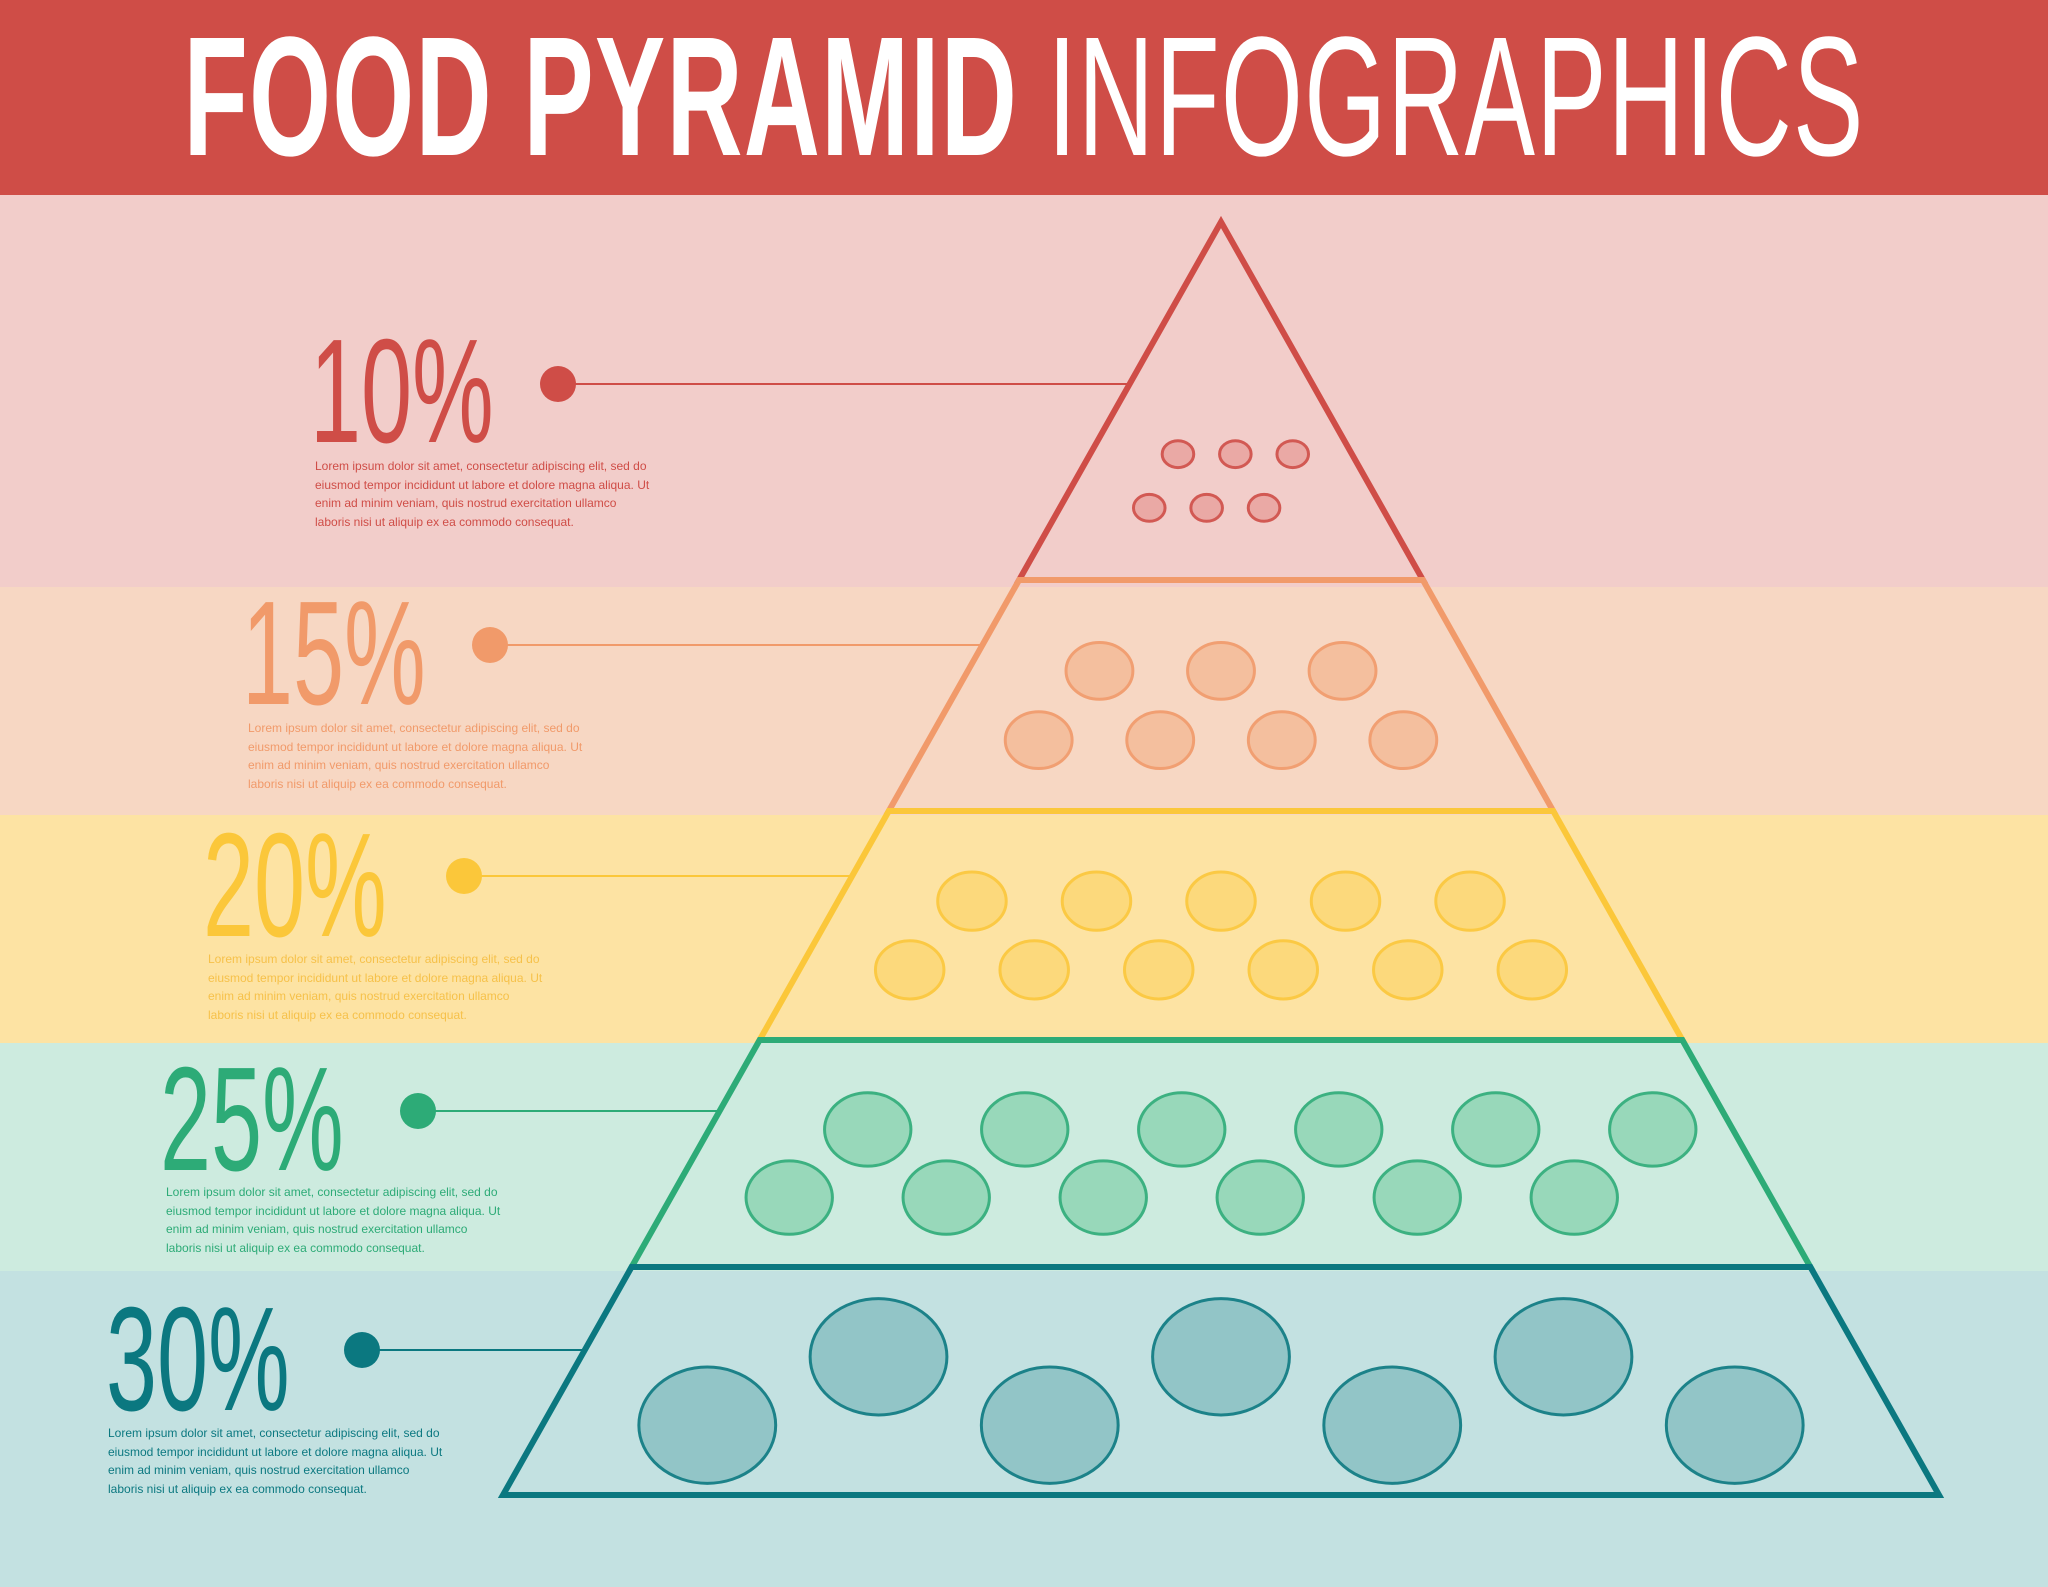  Describe the element at coordinates (1221, 670) in the screenshot. I see `sausage-icon` at that location.